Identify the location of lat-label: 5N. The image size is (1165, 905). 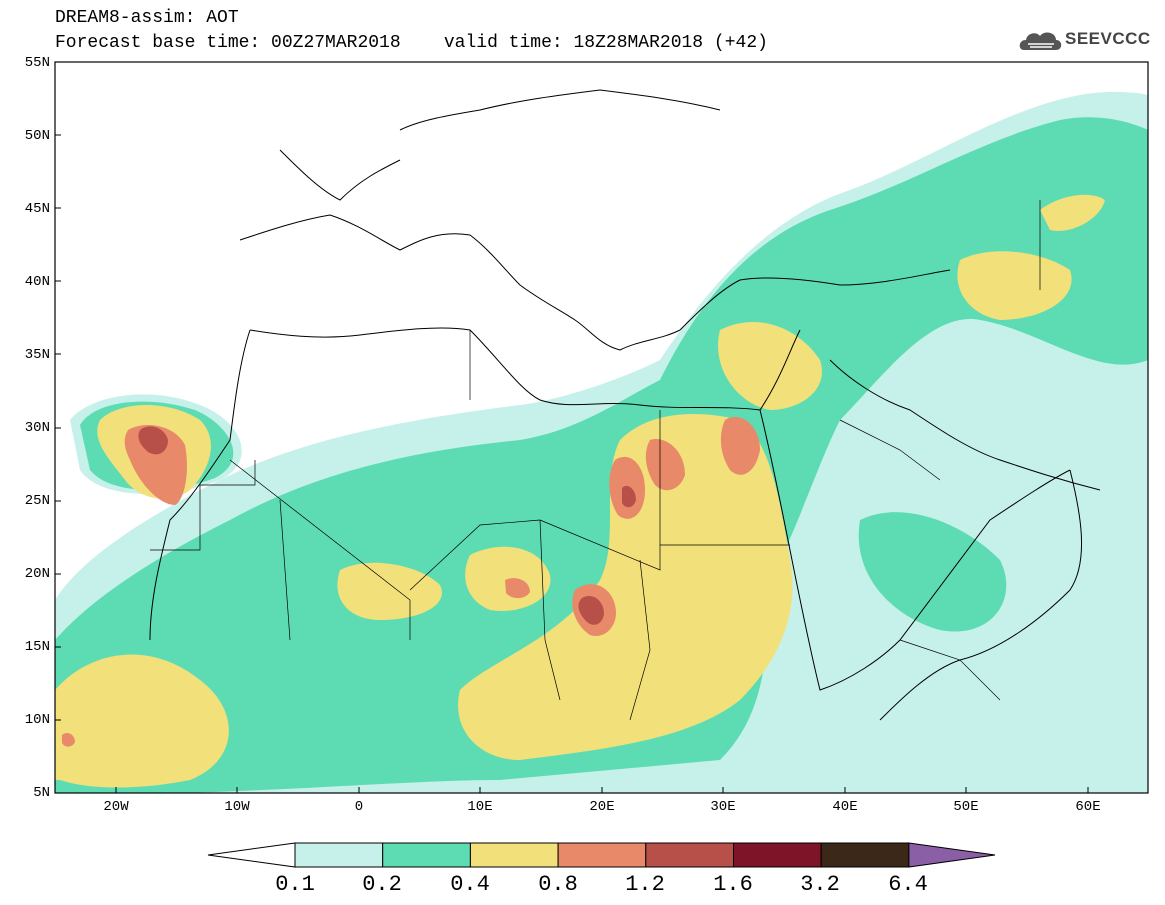
(41, 793).